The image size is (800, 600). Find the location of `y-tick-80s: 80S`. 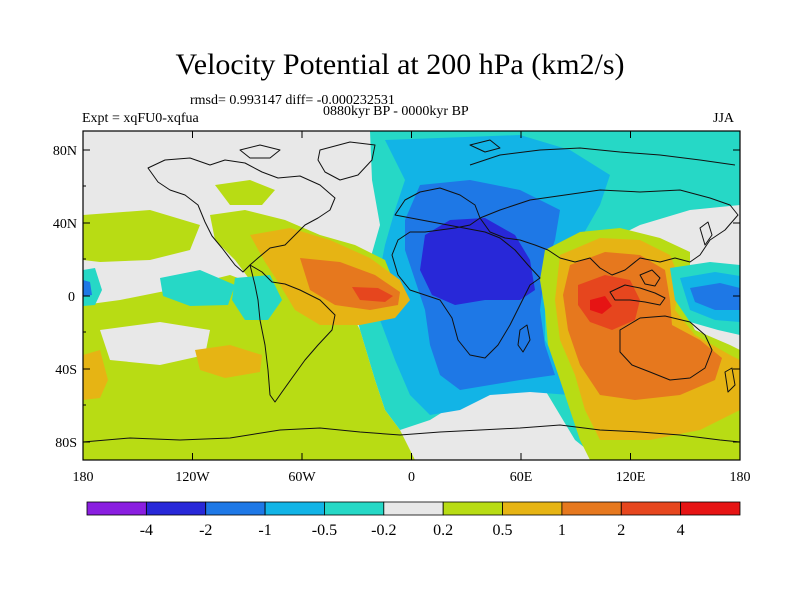

y-tick-80s: 80S is located at coordinates (66, 443).